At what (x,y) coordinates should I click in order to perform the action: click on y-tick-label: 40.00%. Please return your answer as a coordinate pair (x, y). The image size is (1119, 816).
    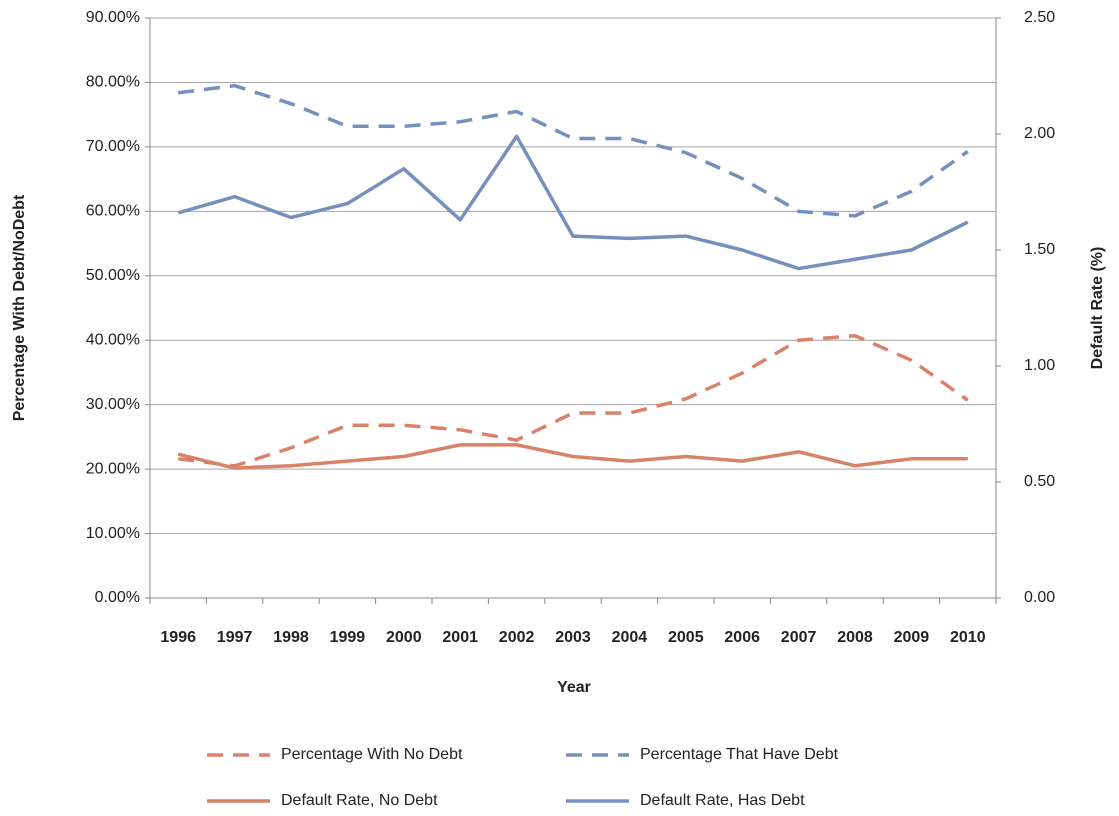
    Looking at the image, I should click on (113, 339).